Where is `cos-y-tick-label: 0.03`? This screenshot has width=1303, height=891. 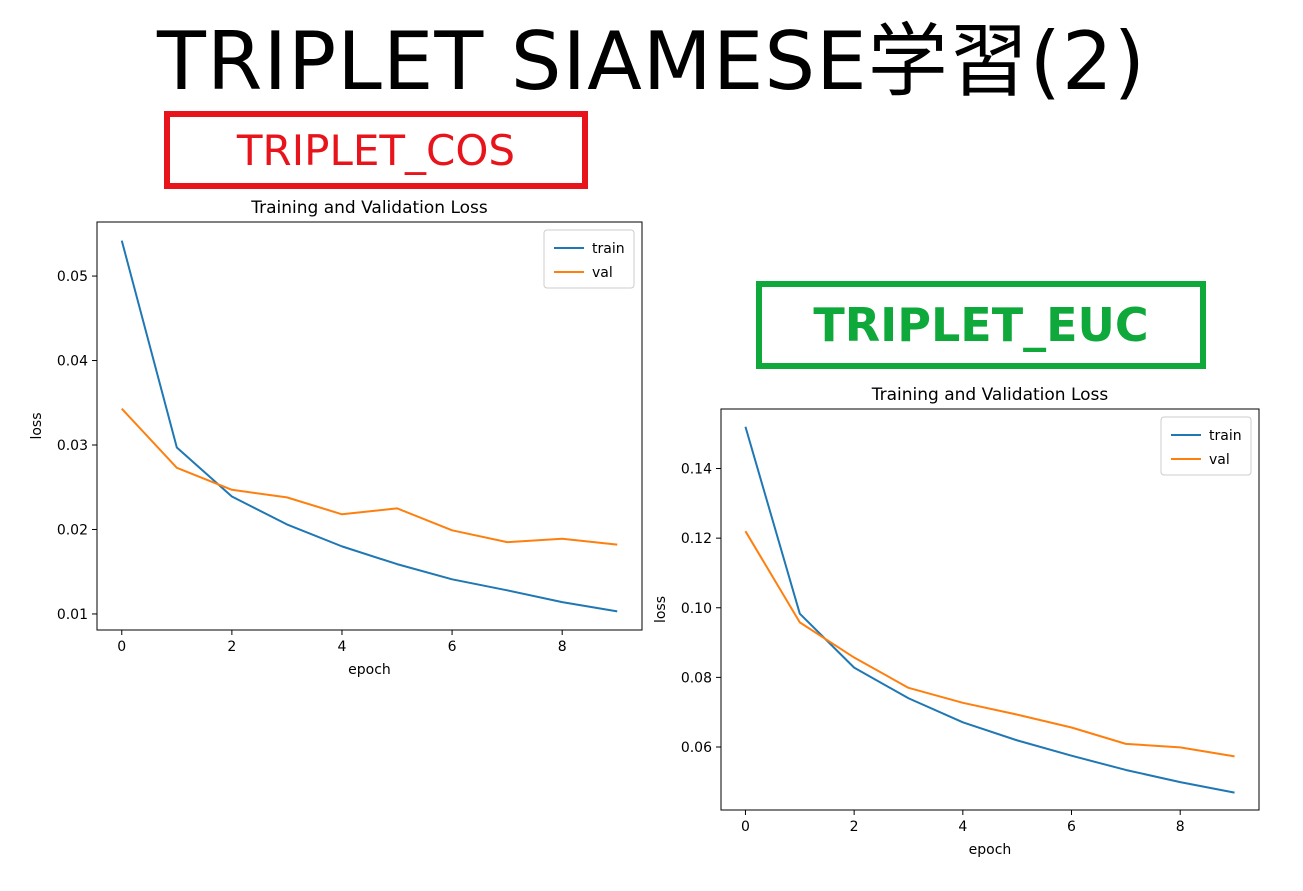
cos-y-tick-label: 0.03 is located at coordinates (72, 446).